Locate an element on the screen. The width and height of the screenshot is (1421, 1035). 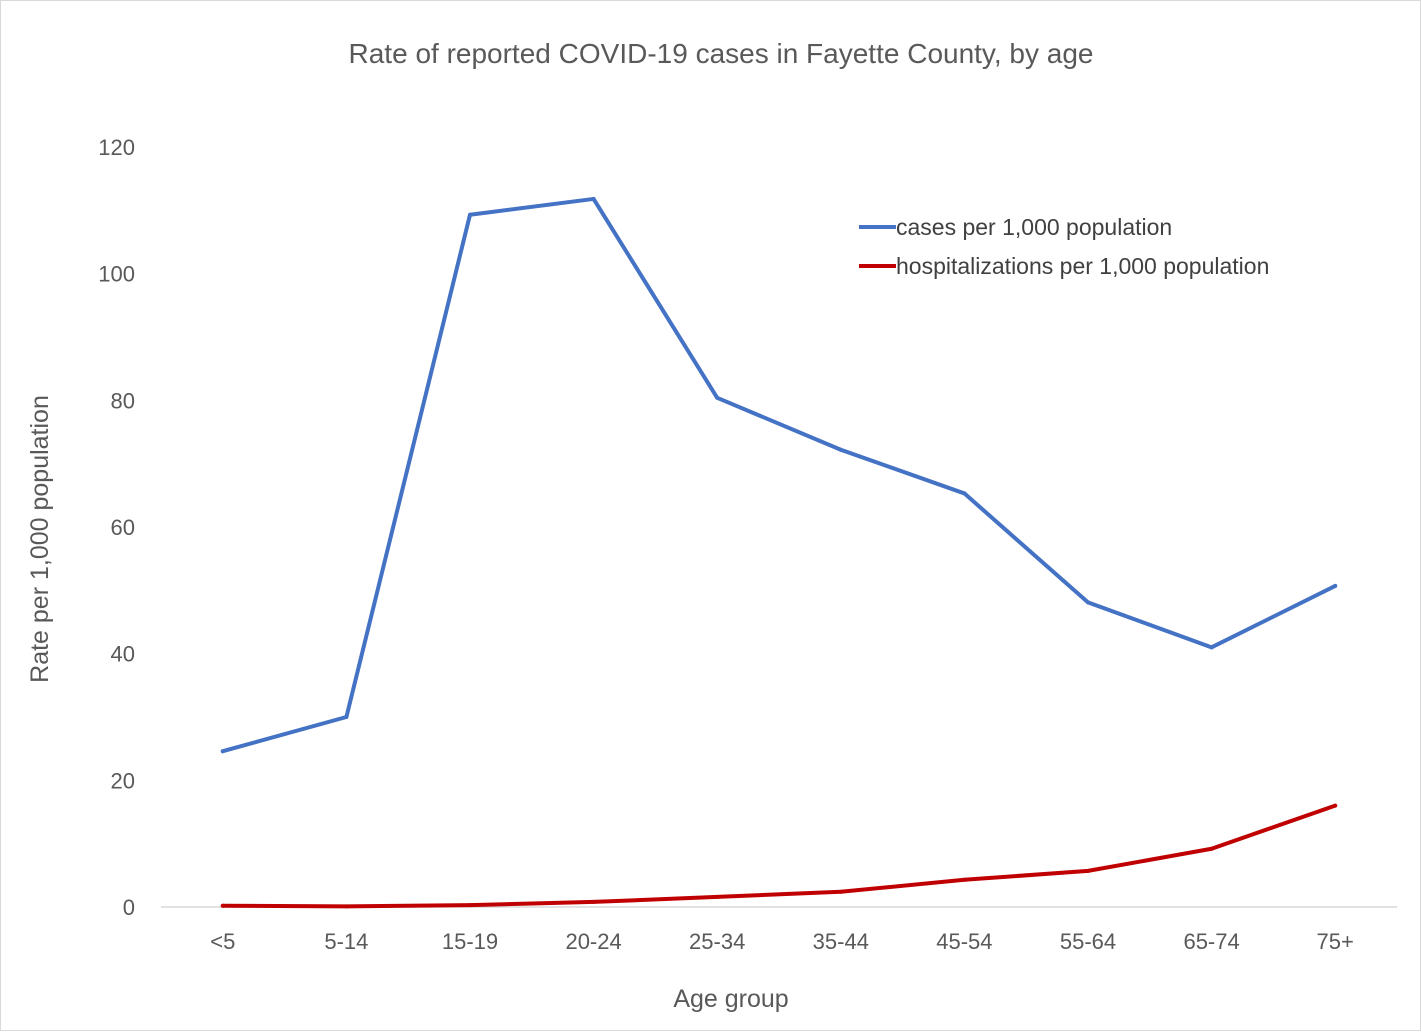
x-tick-label: <5 is located at coordinates (222, 941).